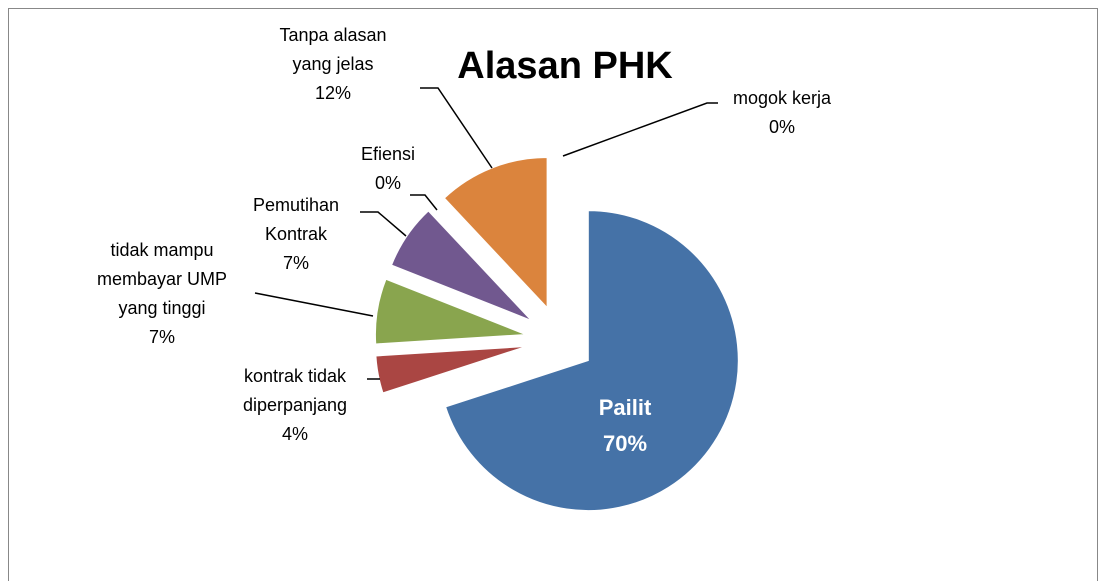  What do you see at coordinates (333, 49) in the screenshot?
I see `slice-name: Tanpa alasan yang jelas` at bounding box center [333, 49].